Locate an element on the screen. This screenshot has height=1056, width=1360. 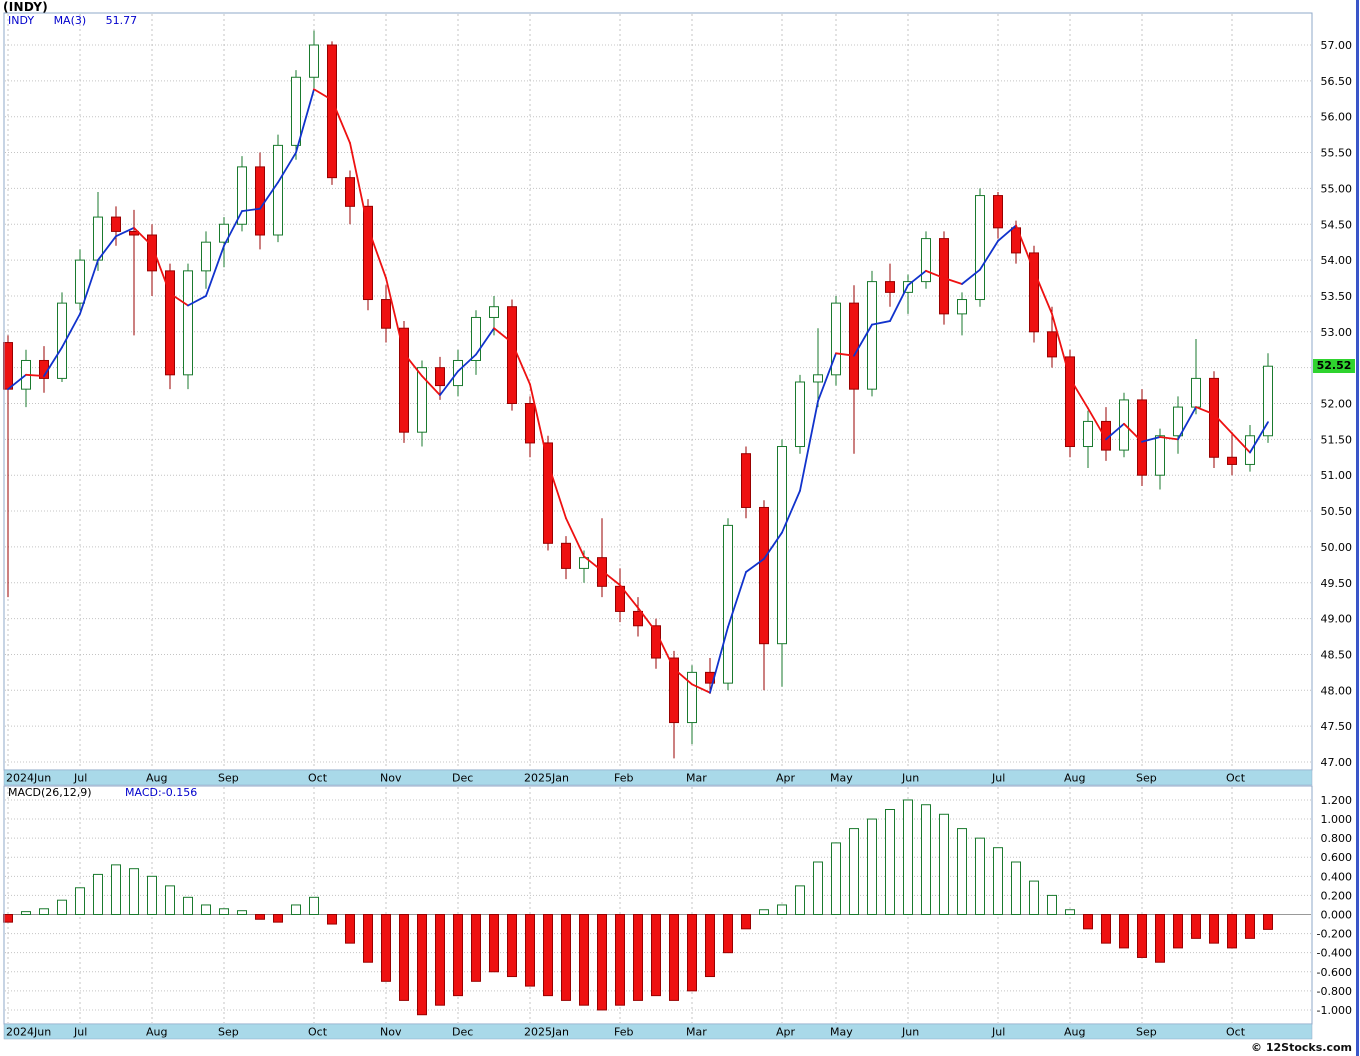
svg-text: 0.200 is located at coordinates (1337, 895).